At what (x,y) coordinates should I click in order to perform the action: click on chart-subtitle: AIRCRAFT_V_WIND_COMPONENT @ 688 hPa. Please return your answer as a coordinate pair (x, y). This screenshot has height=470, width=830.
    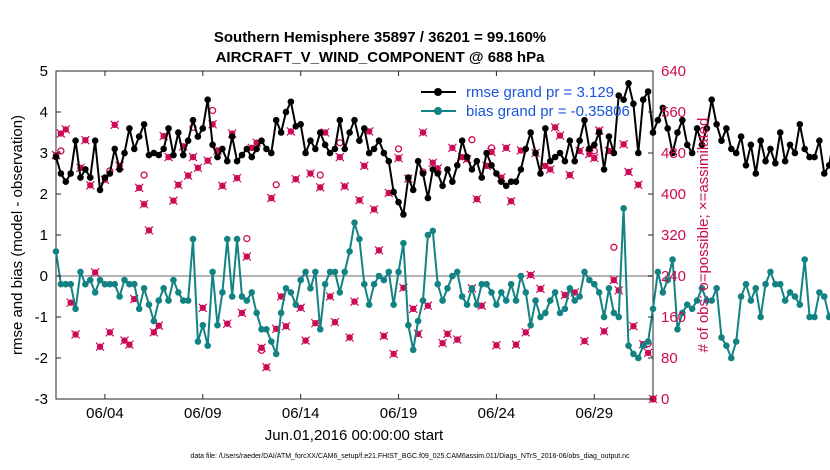
    Looking at the image, I should click on (381, 57).